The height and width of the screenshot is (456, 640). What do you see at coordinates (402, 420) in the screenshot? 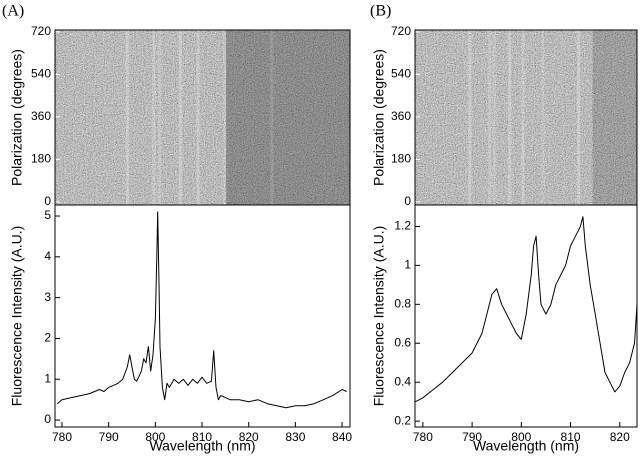
I see `y-tick-label: 0.2` at bounding box center [402, 420].